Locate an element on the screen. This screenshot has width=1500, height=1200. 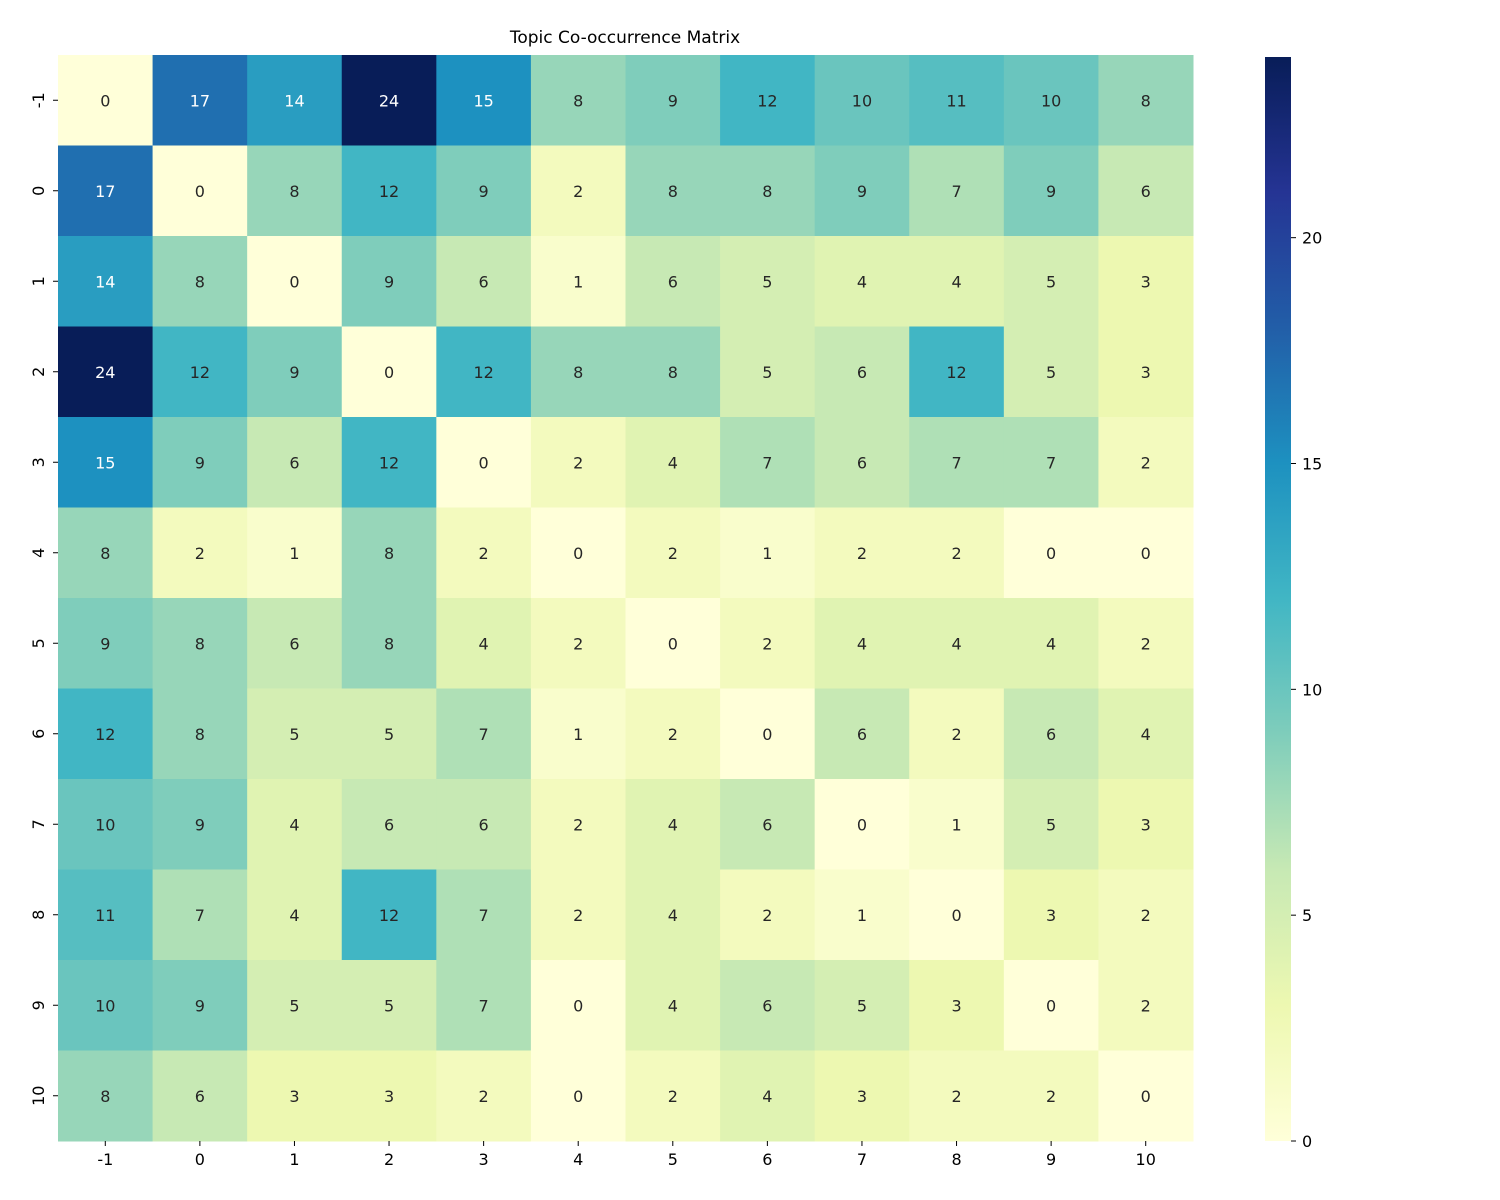
y-tick-label: 10 is located at coordinates (38, 1096).